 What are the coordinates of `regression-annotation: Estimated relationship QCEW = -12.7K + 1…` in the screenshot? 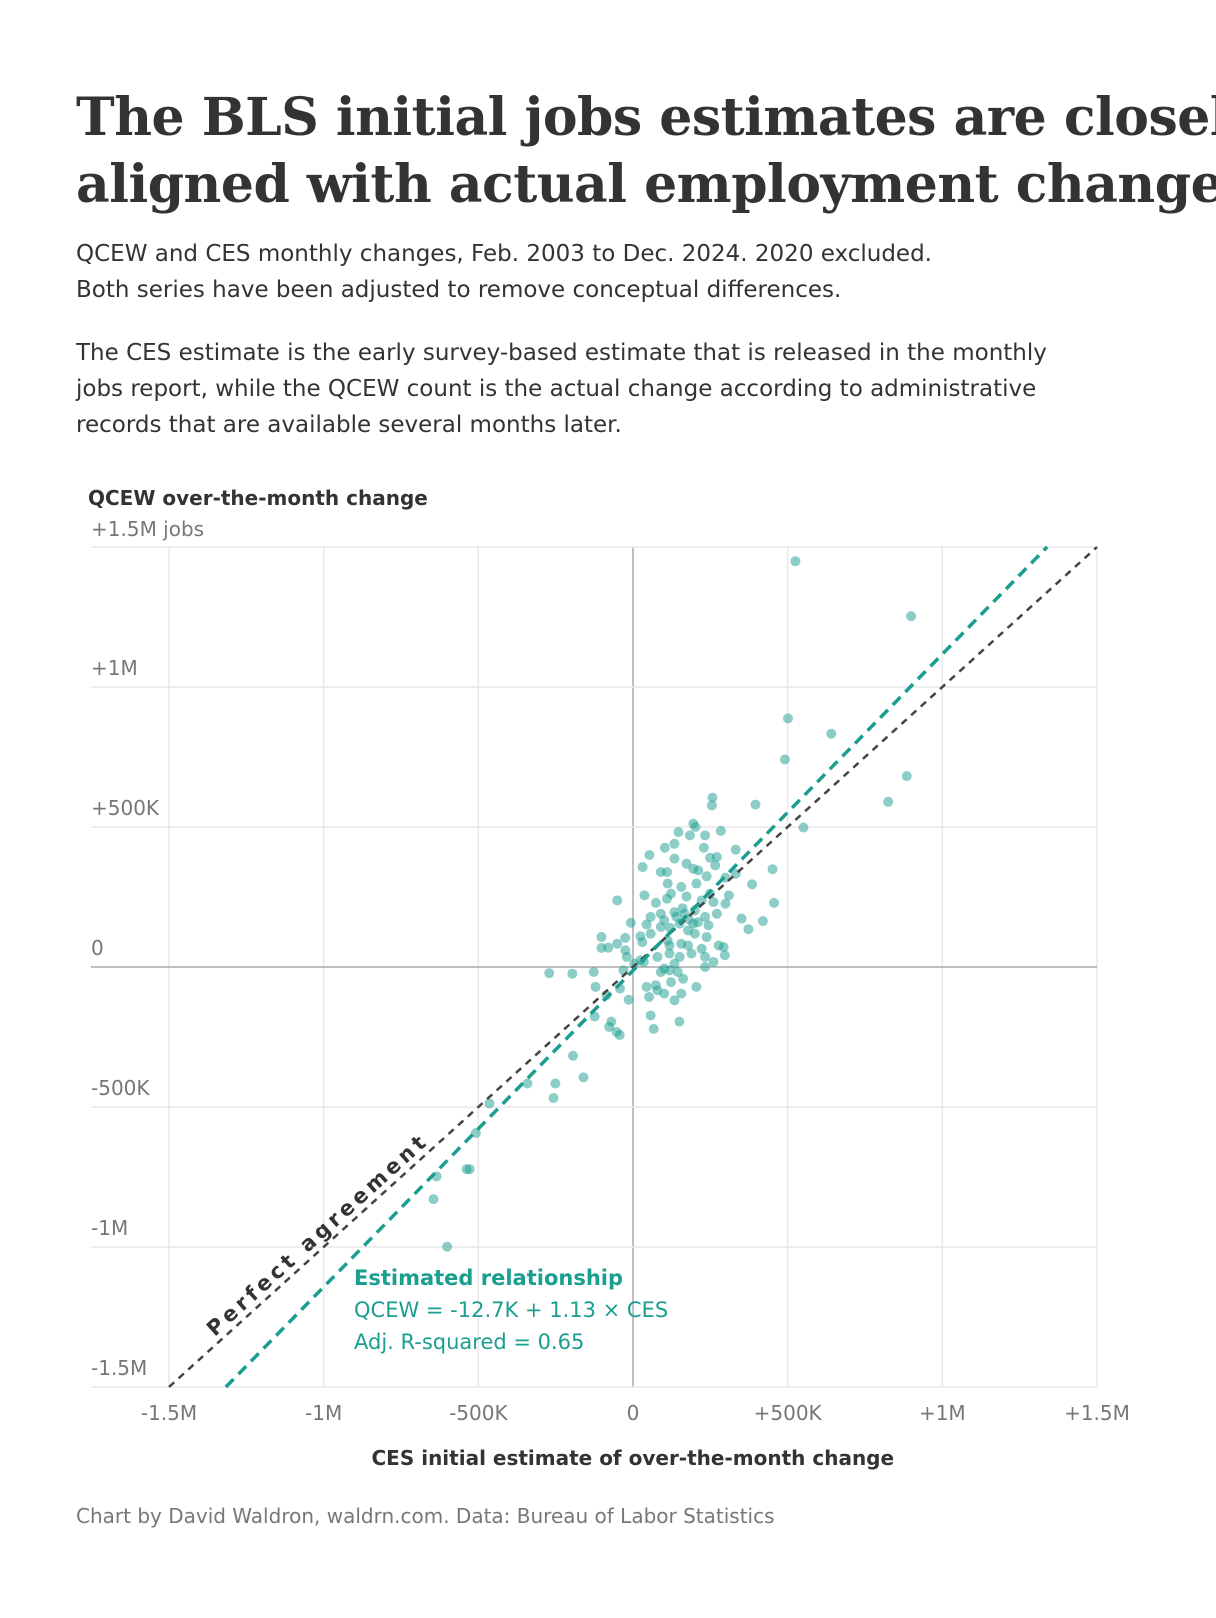 It's located at (511, 1310).